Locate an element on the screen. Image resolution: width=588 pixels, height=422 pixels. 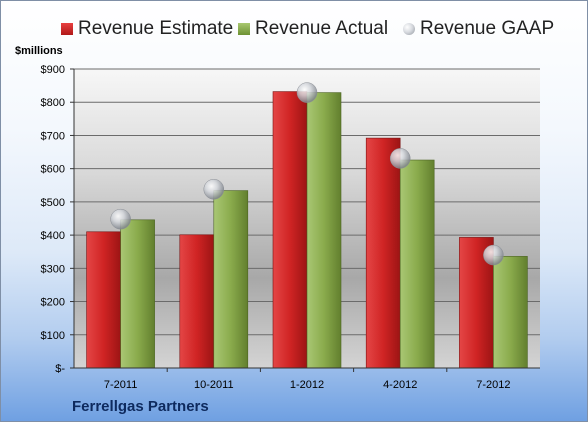
legend-swatch-gaap is located at coordinates (409, 29).